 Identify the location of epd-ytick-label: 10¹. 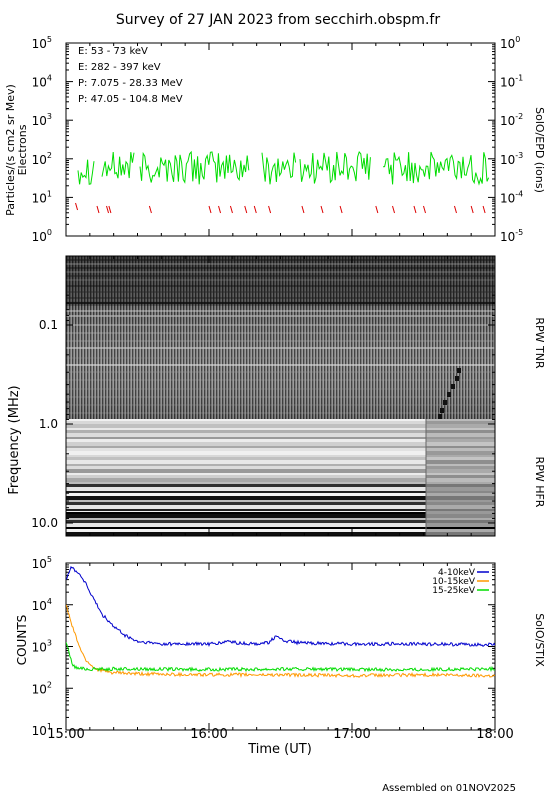
(42, 197).